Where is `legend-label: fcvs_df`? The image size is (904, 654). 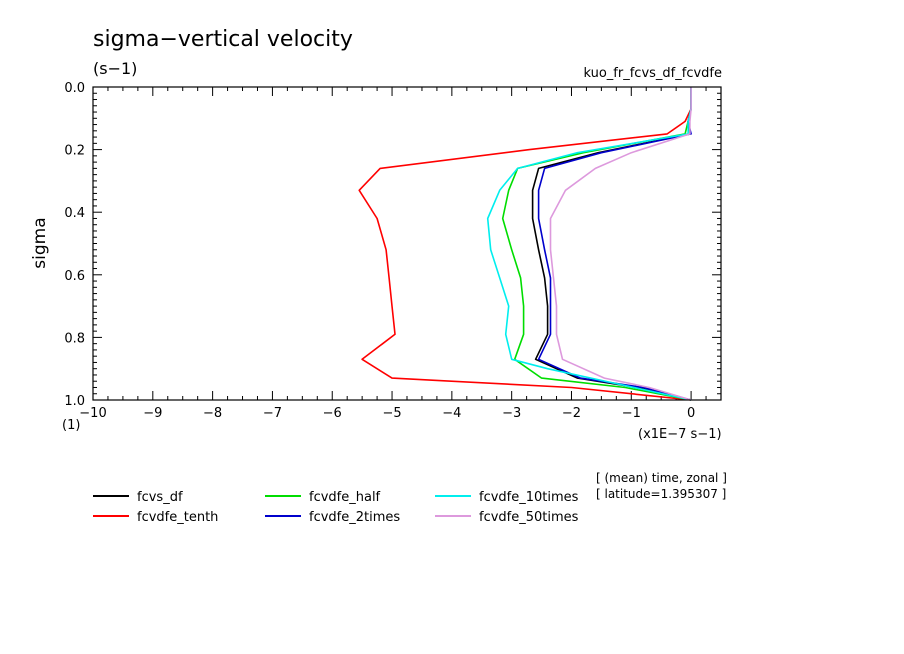
legend-label: fcvs_df is located at coordinates (160, 497).